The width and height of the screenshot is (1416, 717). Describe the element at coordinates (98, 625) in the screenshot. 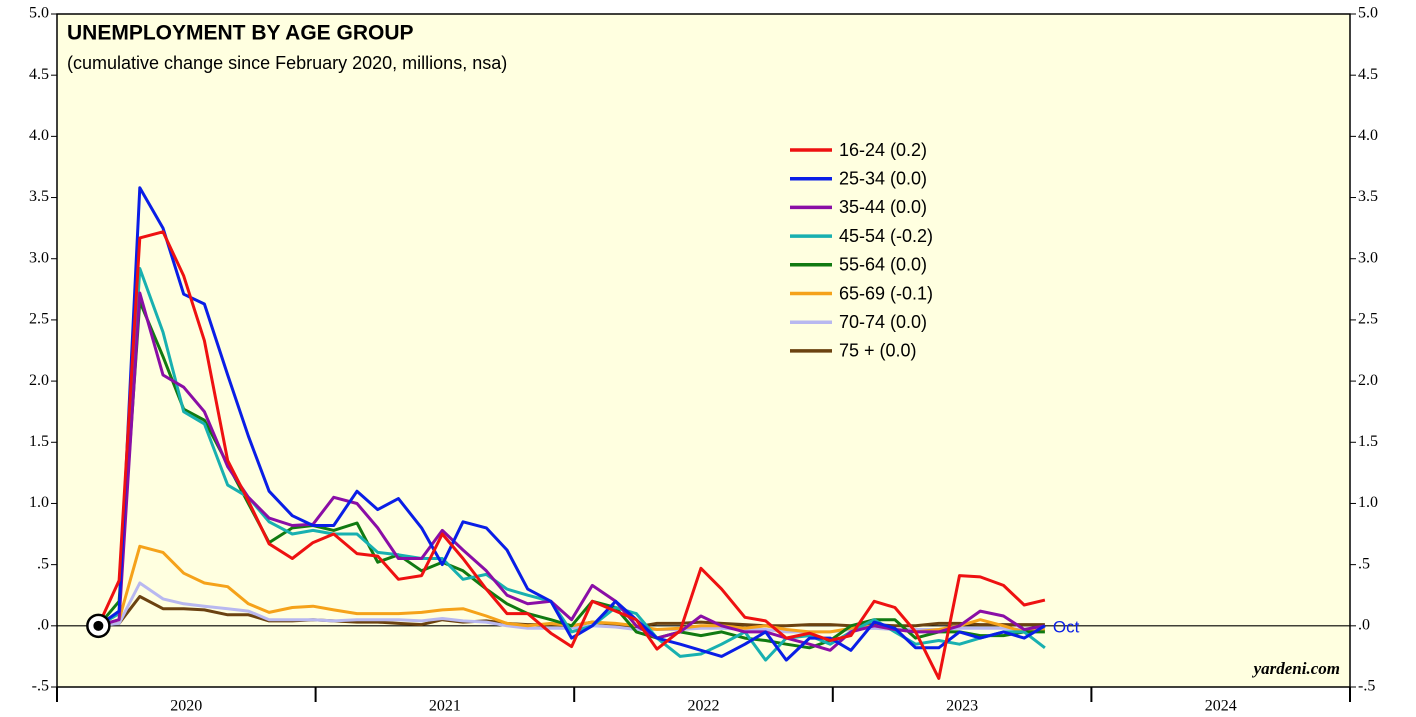

I see `start-marker-dot` at that location.